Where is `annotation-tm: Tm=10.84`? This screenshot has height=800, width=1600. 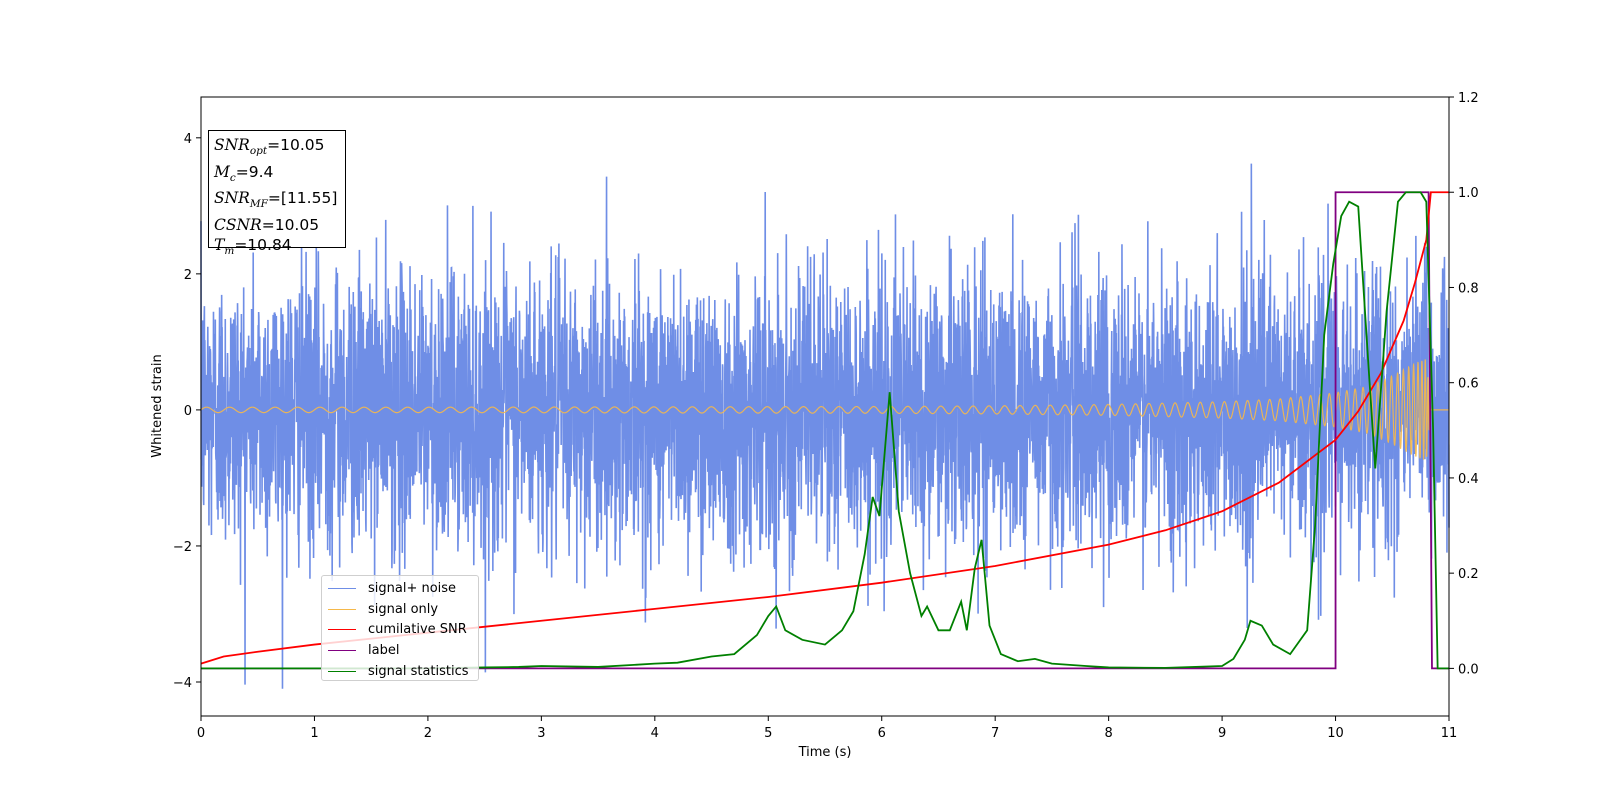 annotation-tm: Tm=10.84 is located at coordinates (253, 247).